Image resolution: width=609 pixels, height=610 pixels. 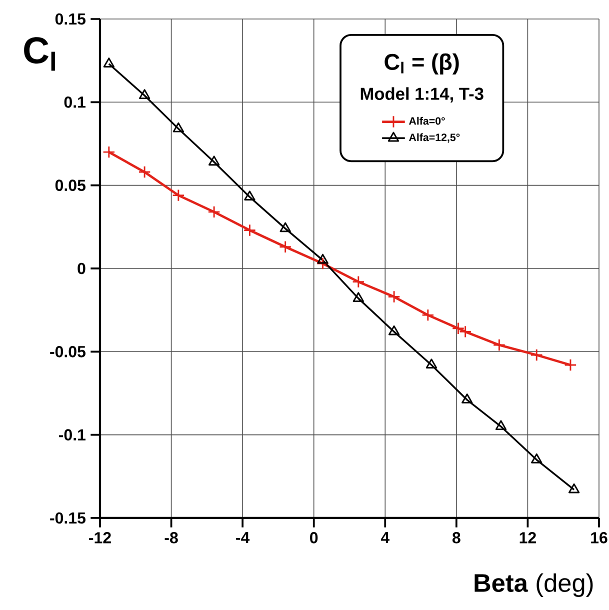 I want to click on x-tick-label: 16, so click(x=599, y=538).